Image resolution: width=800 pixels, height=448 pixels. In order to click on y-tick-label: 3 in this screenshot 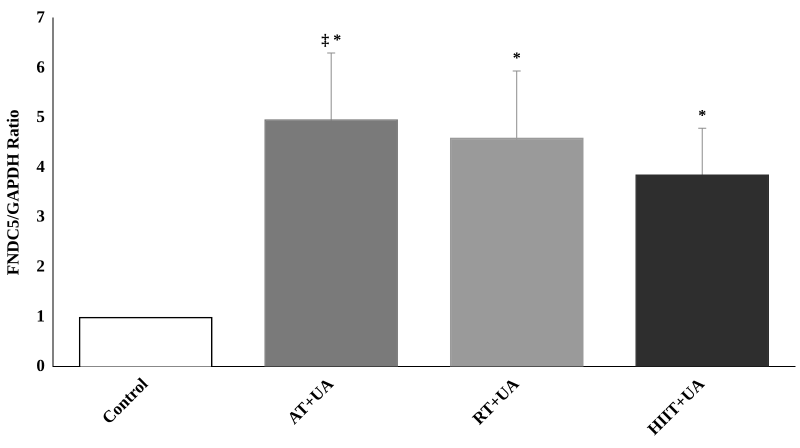, I will do `click(40, 216)`.